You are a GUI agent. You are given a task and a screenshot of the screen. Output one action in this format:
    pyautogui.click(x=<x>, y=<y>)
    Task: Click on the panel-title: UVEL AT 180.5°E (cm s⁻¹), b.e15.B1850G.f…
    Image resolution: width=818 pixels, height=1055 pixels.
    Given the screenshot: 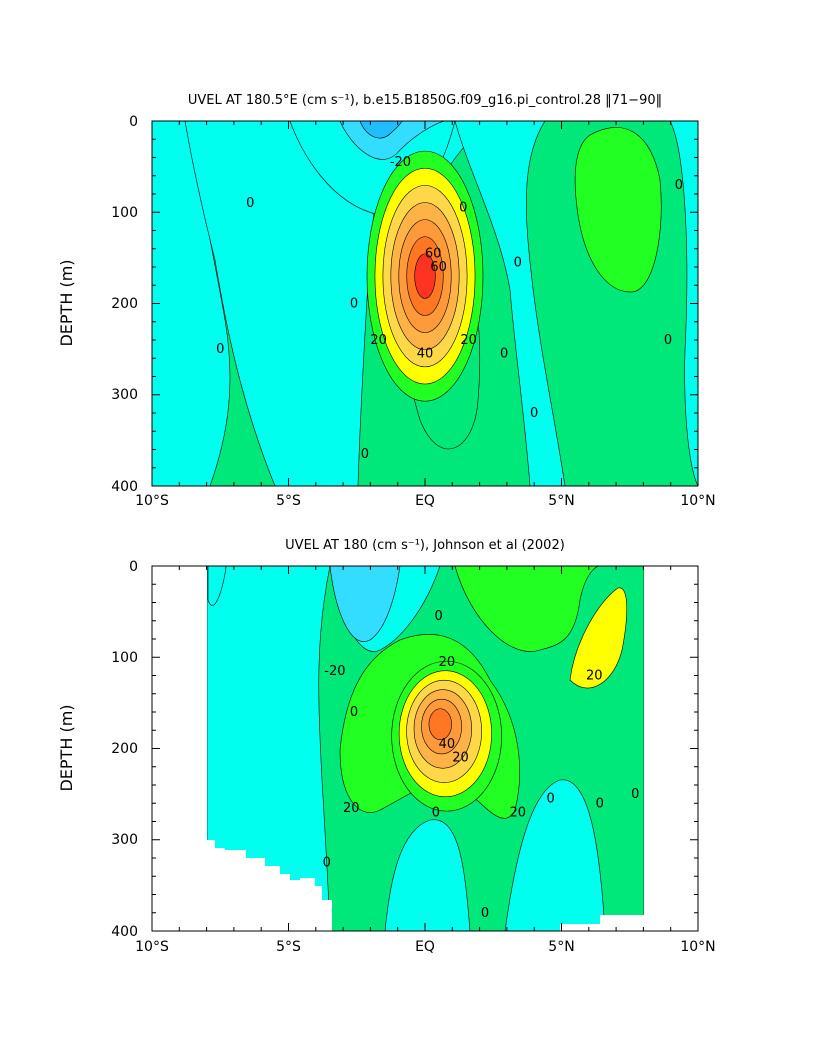 What is the action you would take?
    pyautogui.click(x=425, y=100)
    